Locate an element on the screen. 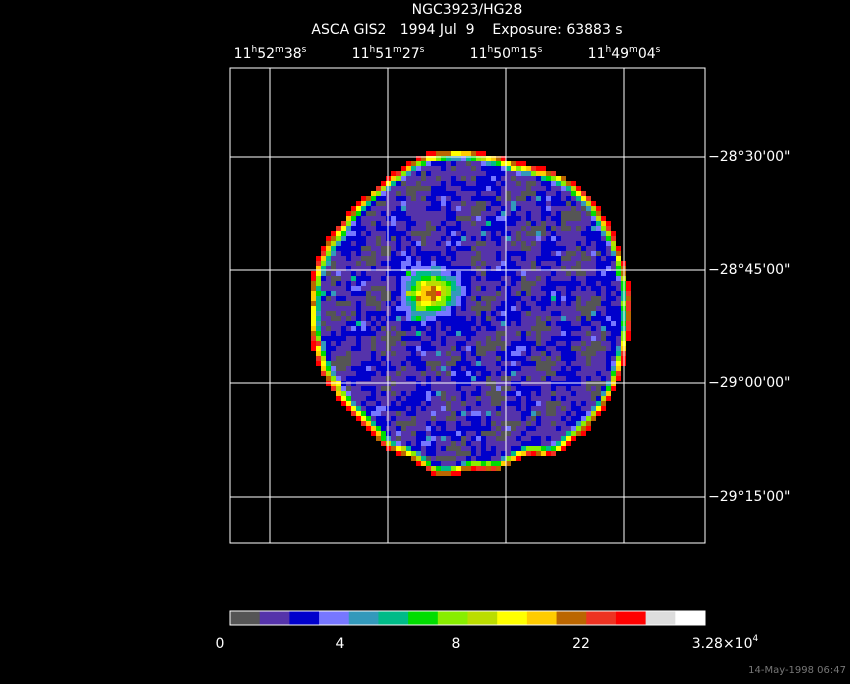  mantissa: 3.28×10 is located at coordinates (722, 644).